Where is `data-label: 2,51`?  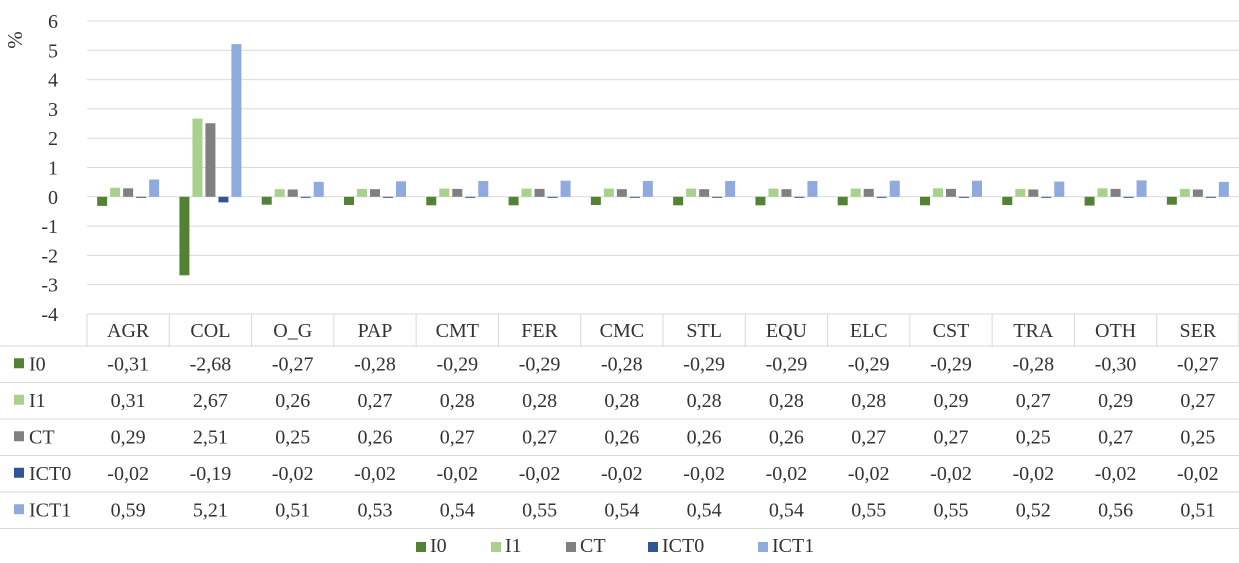
data-label: 2,51 is located at coordinates (210, 437).